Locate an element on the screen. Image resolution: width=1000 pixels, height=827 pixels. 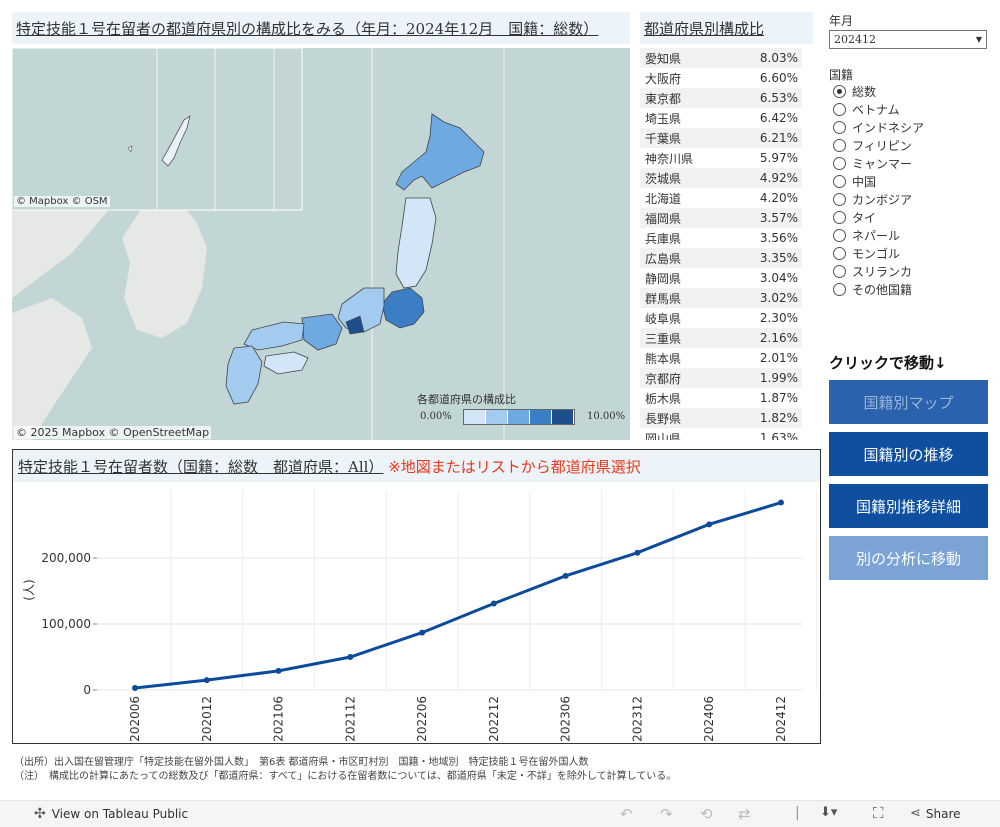
pref-row: 広島県 3.35% is located at coordinates (721, 258).